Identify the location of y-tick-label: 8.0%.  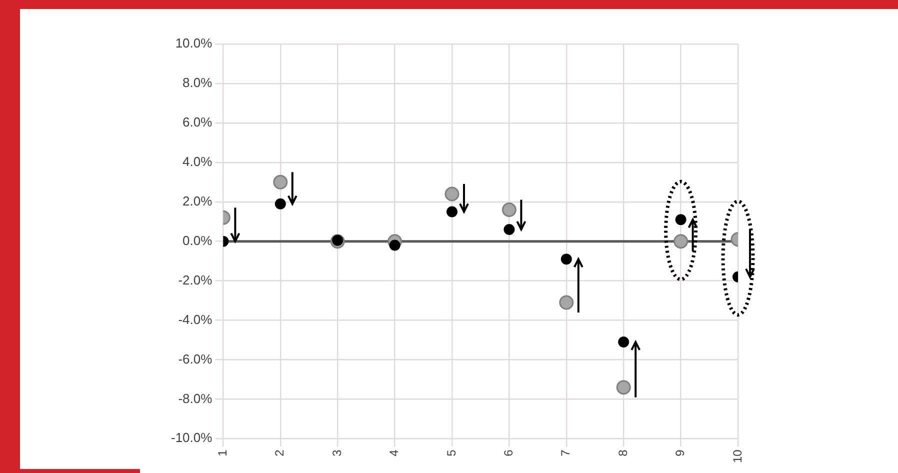
(197, 82).